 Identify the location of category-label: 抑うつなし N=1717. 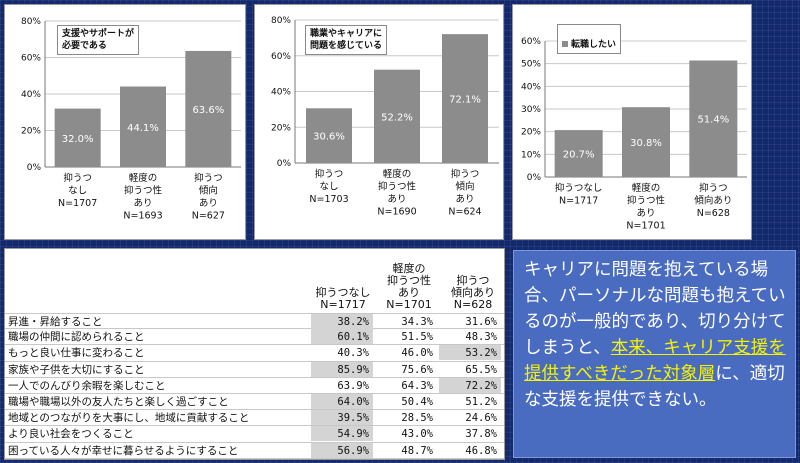
(579, 194).